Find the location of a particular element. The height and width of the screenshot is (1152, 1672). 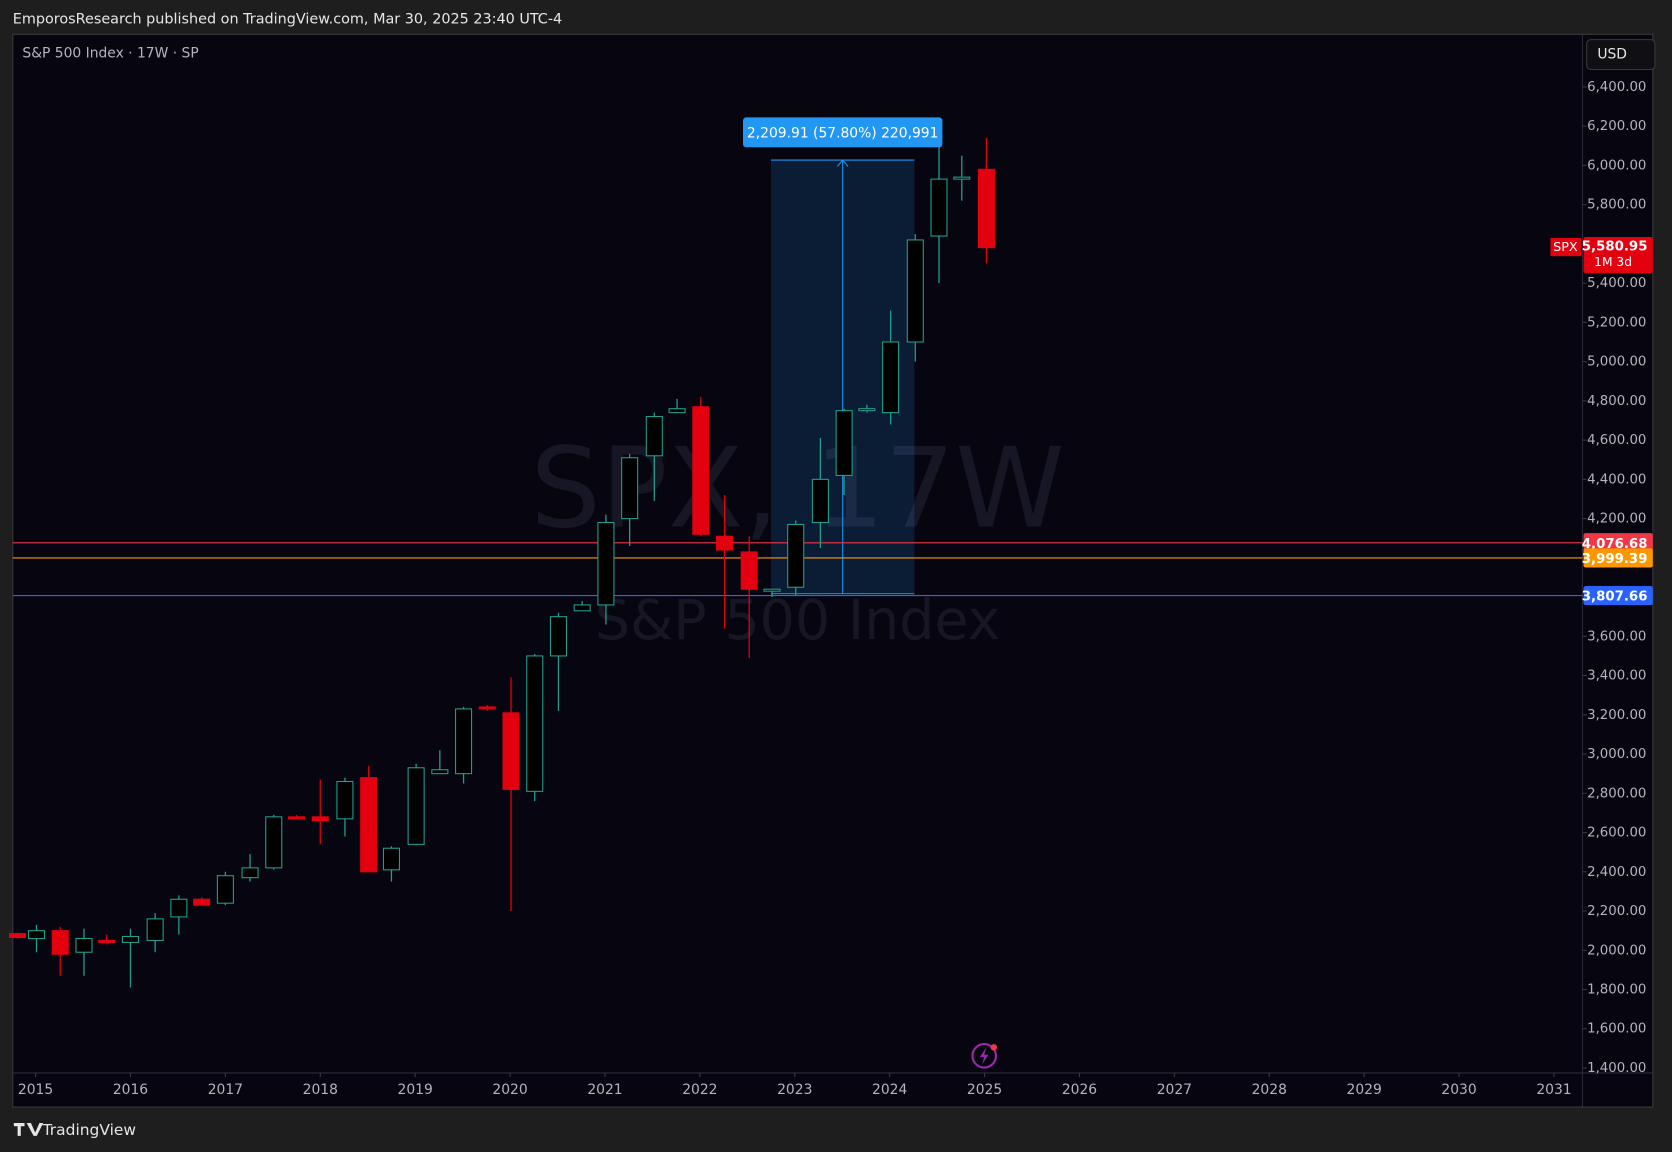

y-tick-label: 1,400.00 is located at coordinates (1616, 1068).